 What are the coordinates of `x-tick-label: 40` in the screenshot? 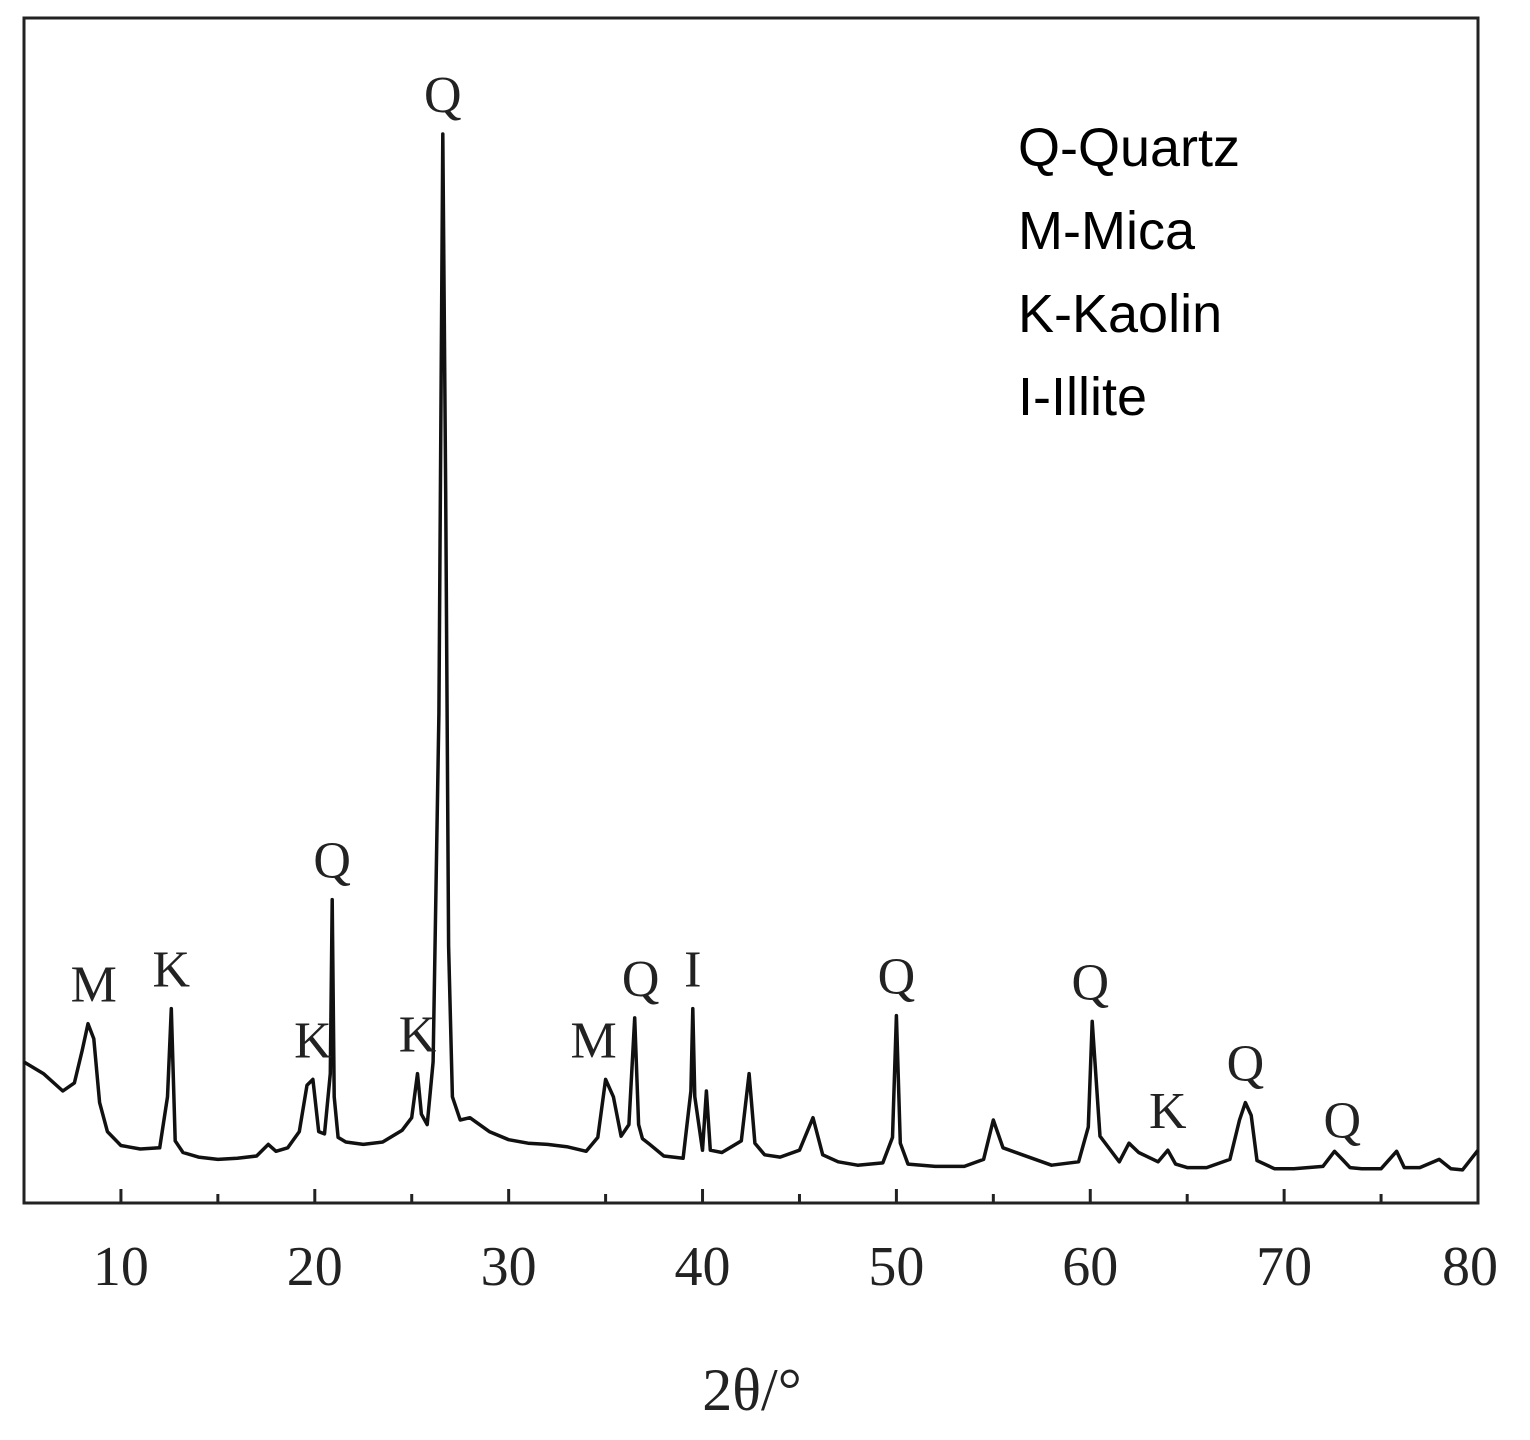 It's located at (703, 1267).